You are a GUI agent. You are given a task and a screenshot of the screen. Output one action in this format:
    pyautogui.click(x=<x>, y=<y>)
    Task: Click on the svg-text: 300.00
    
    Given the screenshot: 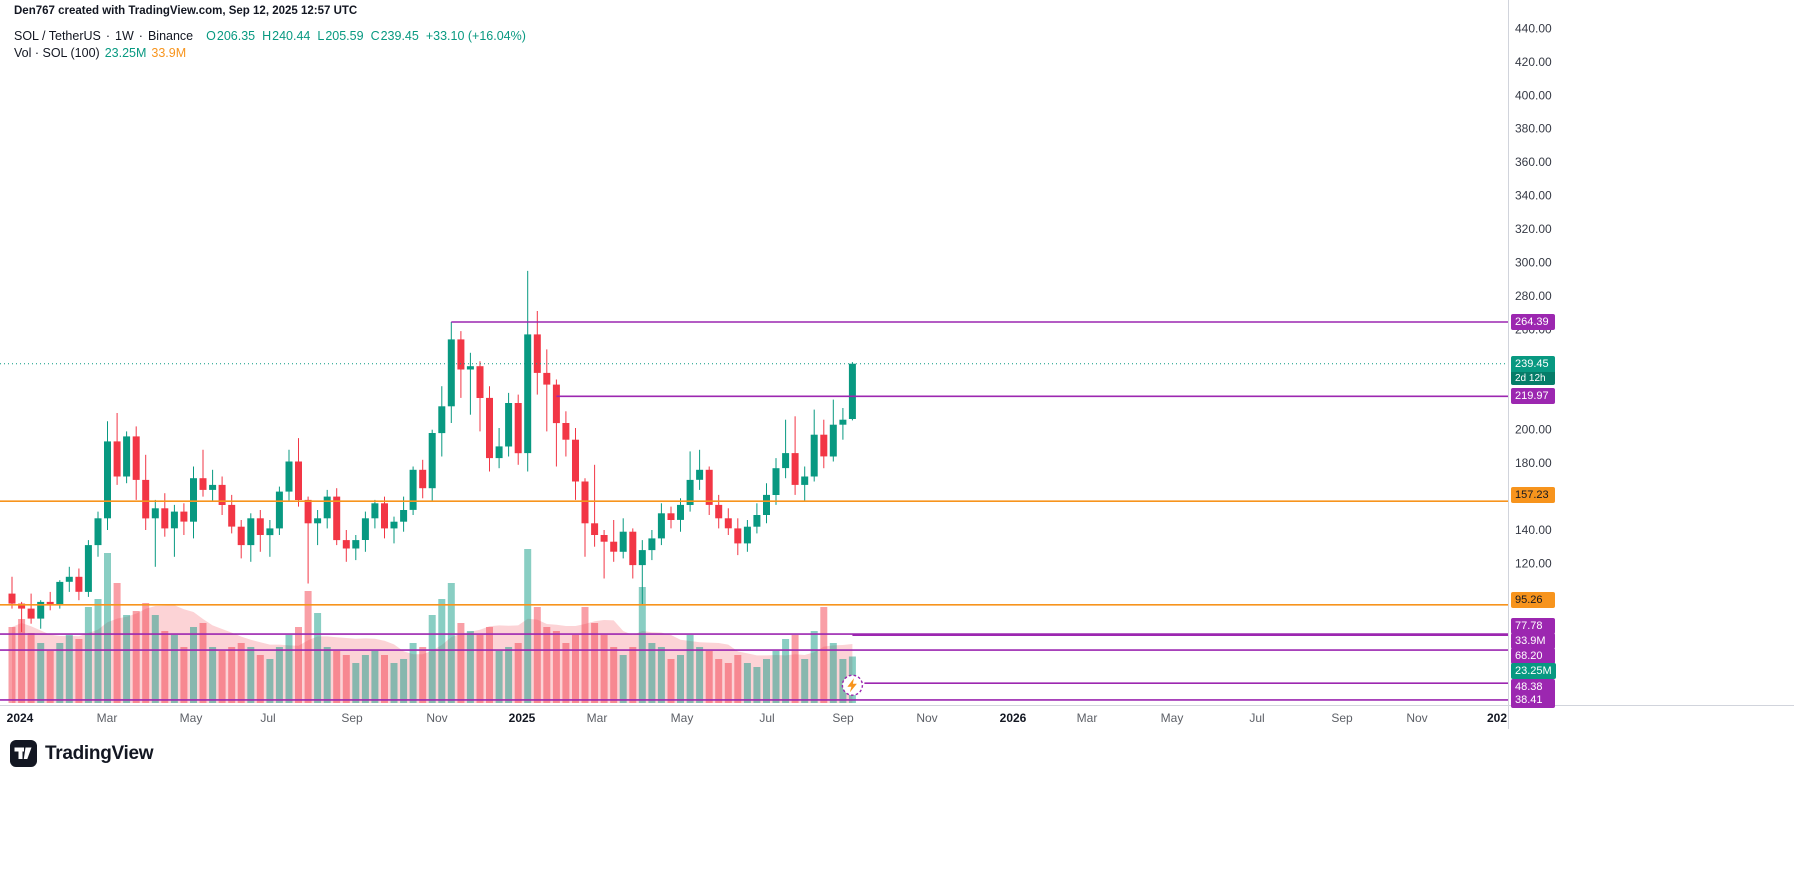 What is the action you would take?
    pyautogui.click(x=1533, y=263)
    